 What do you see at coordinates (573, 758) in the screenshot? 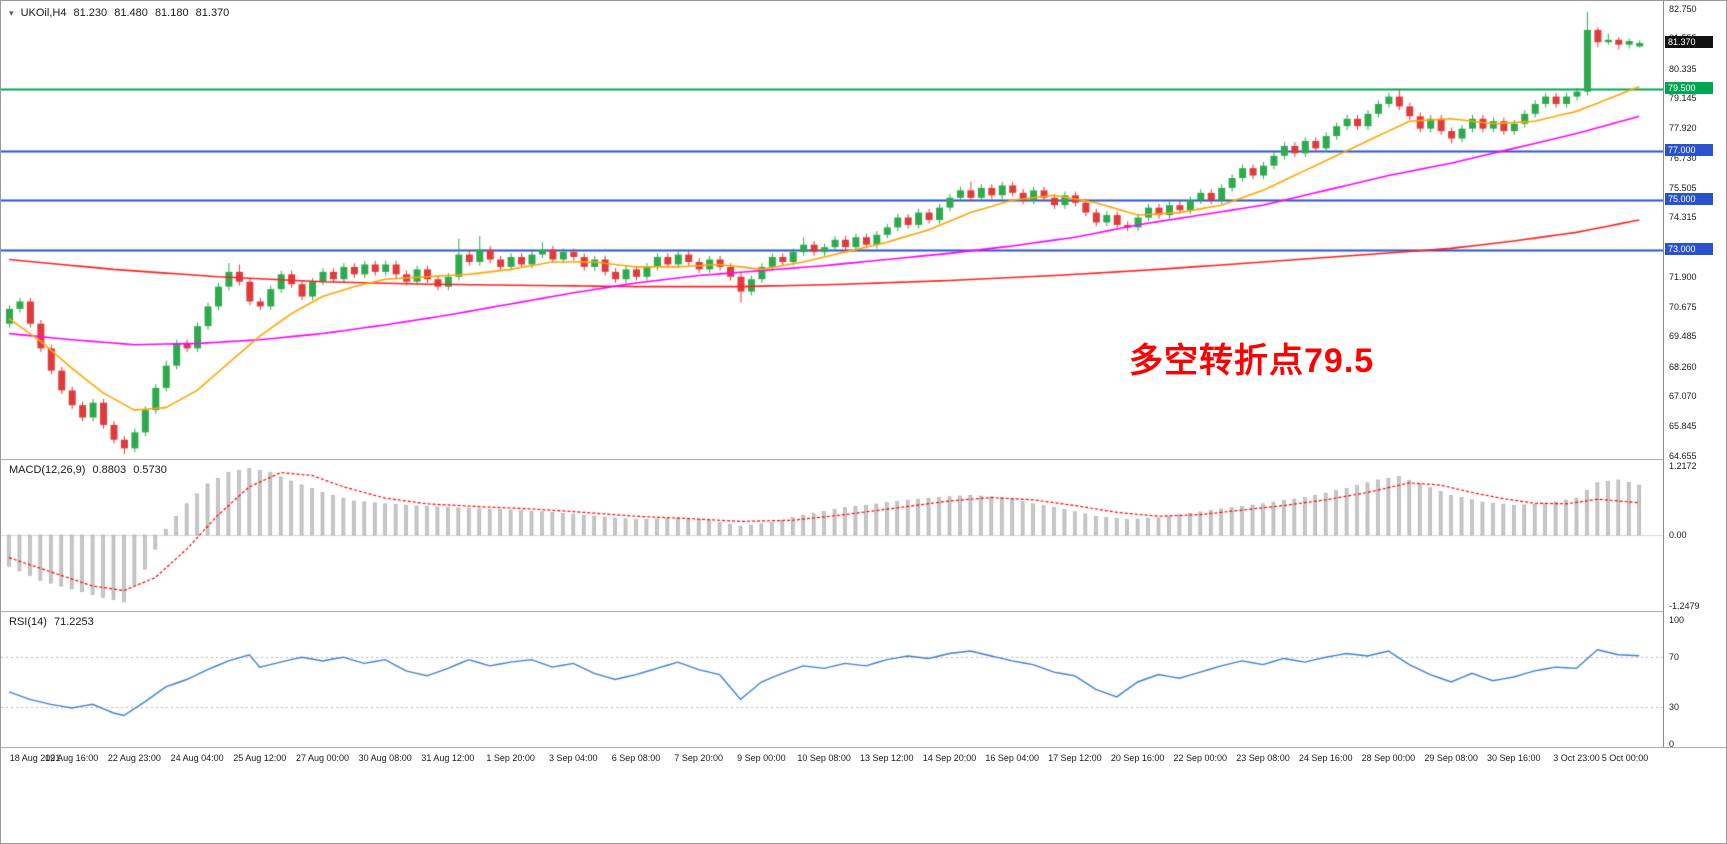
I see `time-axis-label: 3 Sep 04:00` at bounding box center [573, 758].